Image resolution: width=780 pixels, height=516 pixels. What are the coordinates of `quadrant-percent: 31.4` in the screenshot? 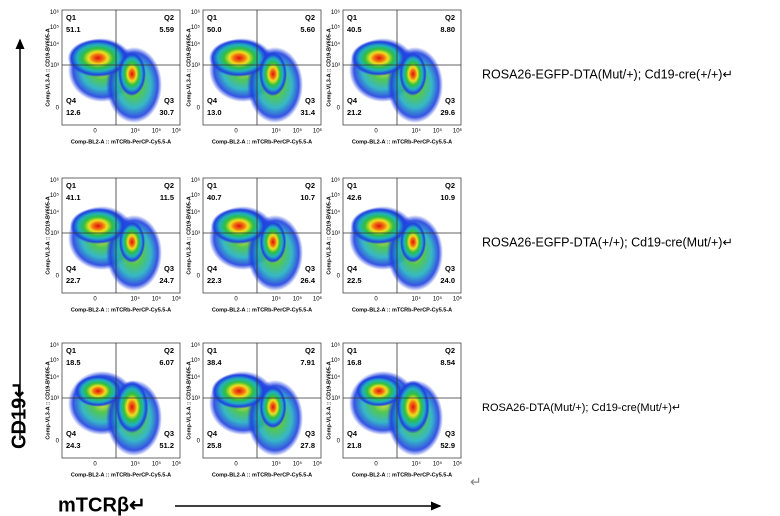 It's located at (307, 112).